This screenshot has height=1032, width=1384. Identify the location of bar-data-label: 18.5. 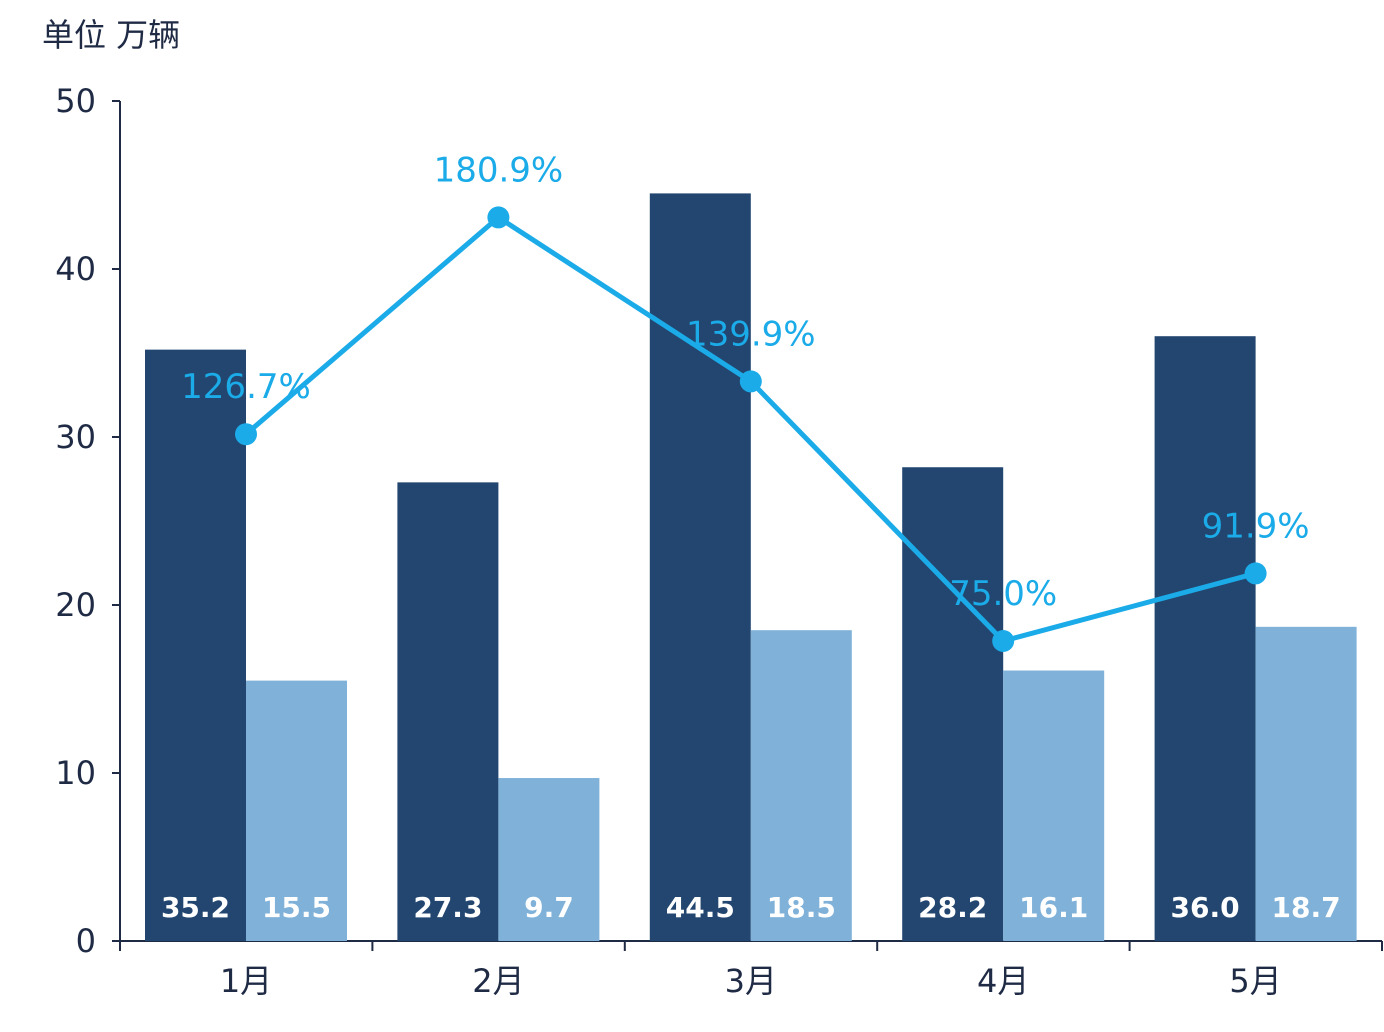
(801, 907).